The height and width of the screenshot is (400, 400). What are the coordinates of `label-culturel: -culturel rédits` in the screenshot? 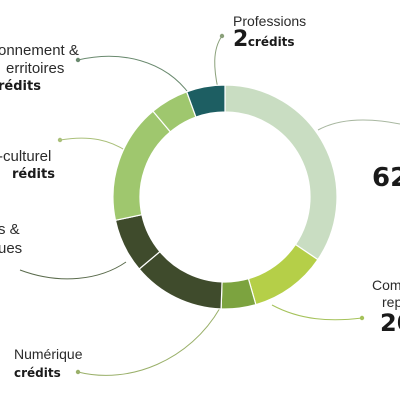 It's located at (27, 166).